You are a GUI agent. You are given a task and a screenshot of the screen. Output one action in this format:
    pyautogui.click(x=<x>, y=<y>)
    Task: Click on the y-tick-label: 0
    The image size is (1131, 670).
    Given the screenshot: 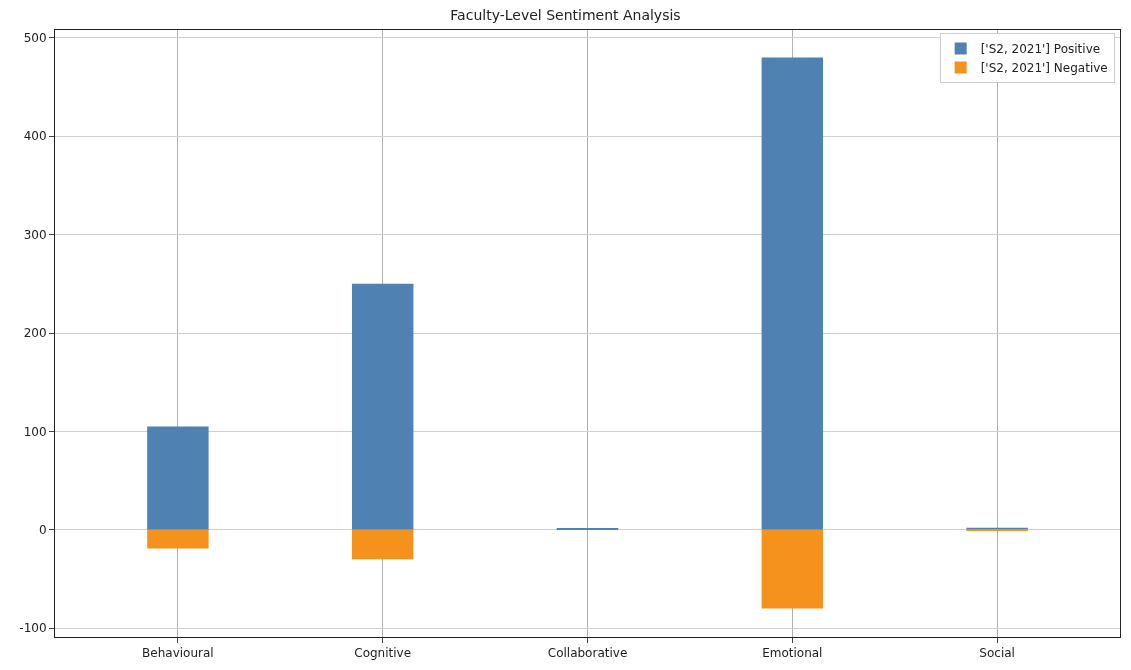 What is the action you would take?
    pyautogui.click(x=42, y=529)
    